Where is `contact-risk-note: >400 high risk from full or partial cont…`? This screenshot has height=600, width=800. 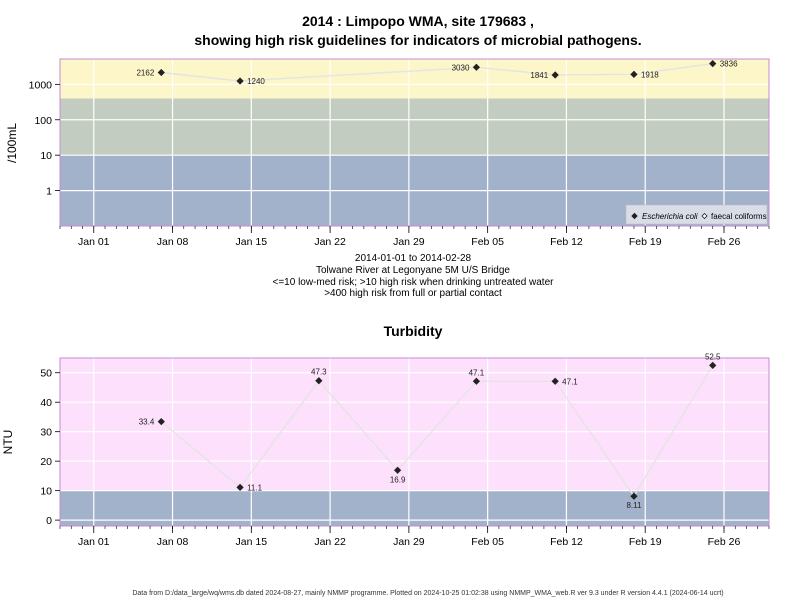 contact-risk-note: >400 high risk from full or partial cont… is located at coordinates (413, 293).